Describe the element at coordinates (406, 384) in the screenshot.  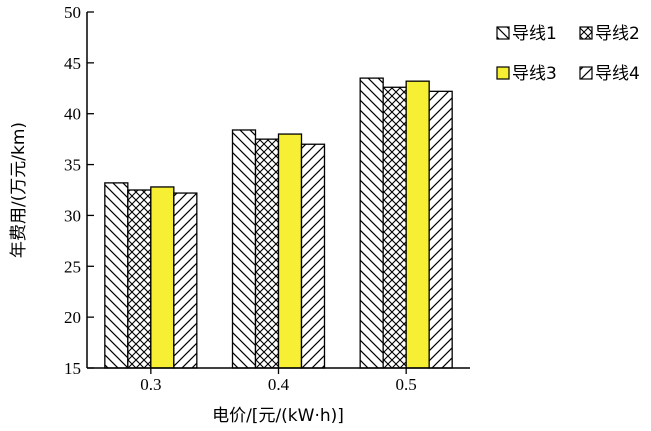
I see `x-tick-label: 0.5` at that location.